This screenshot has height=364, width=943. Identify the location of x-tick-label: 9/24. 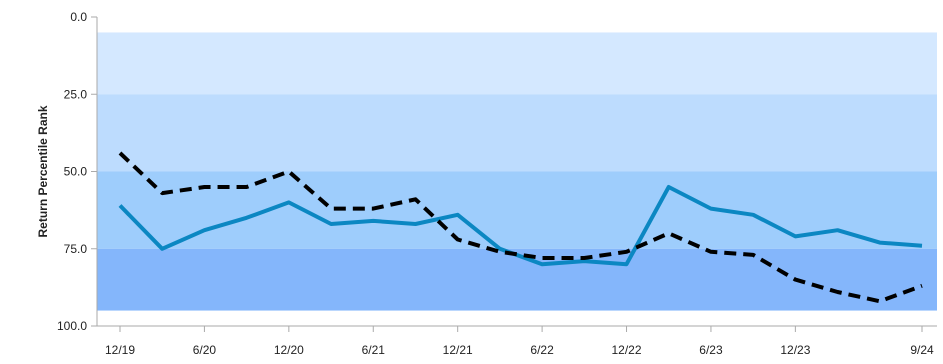
(922, 350).